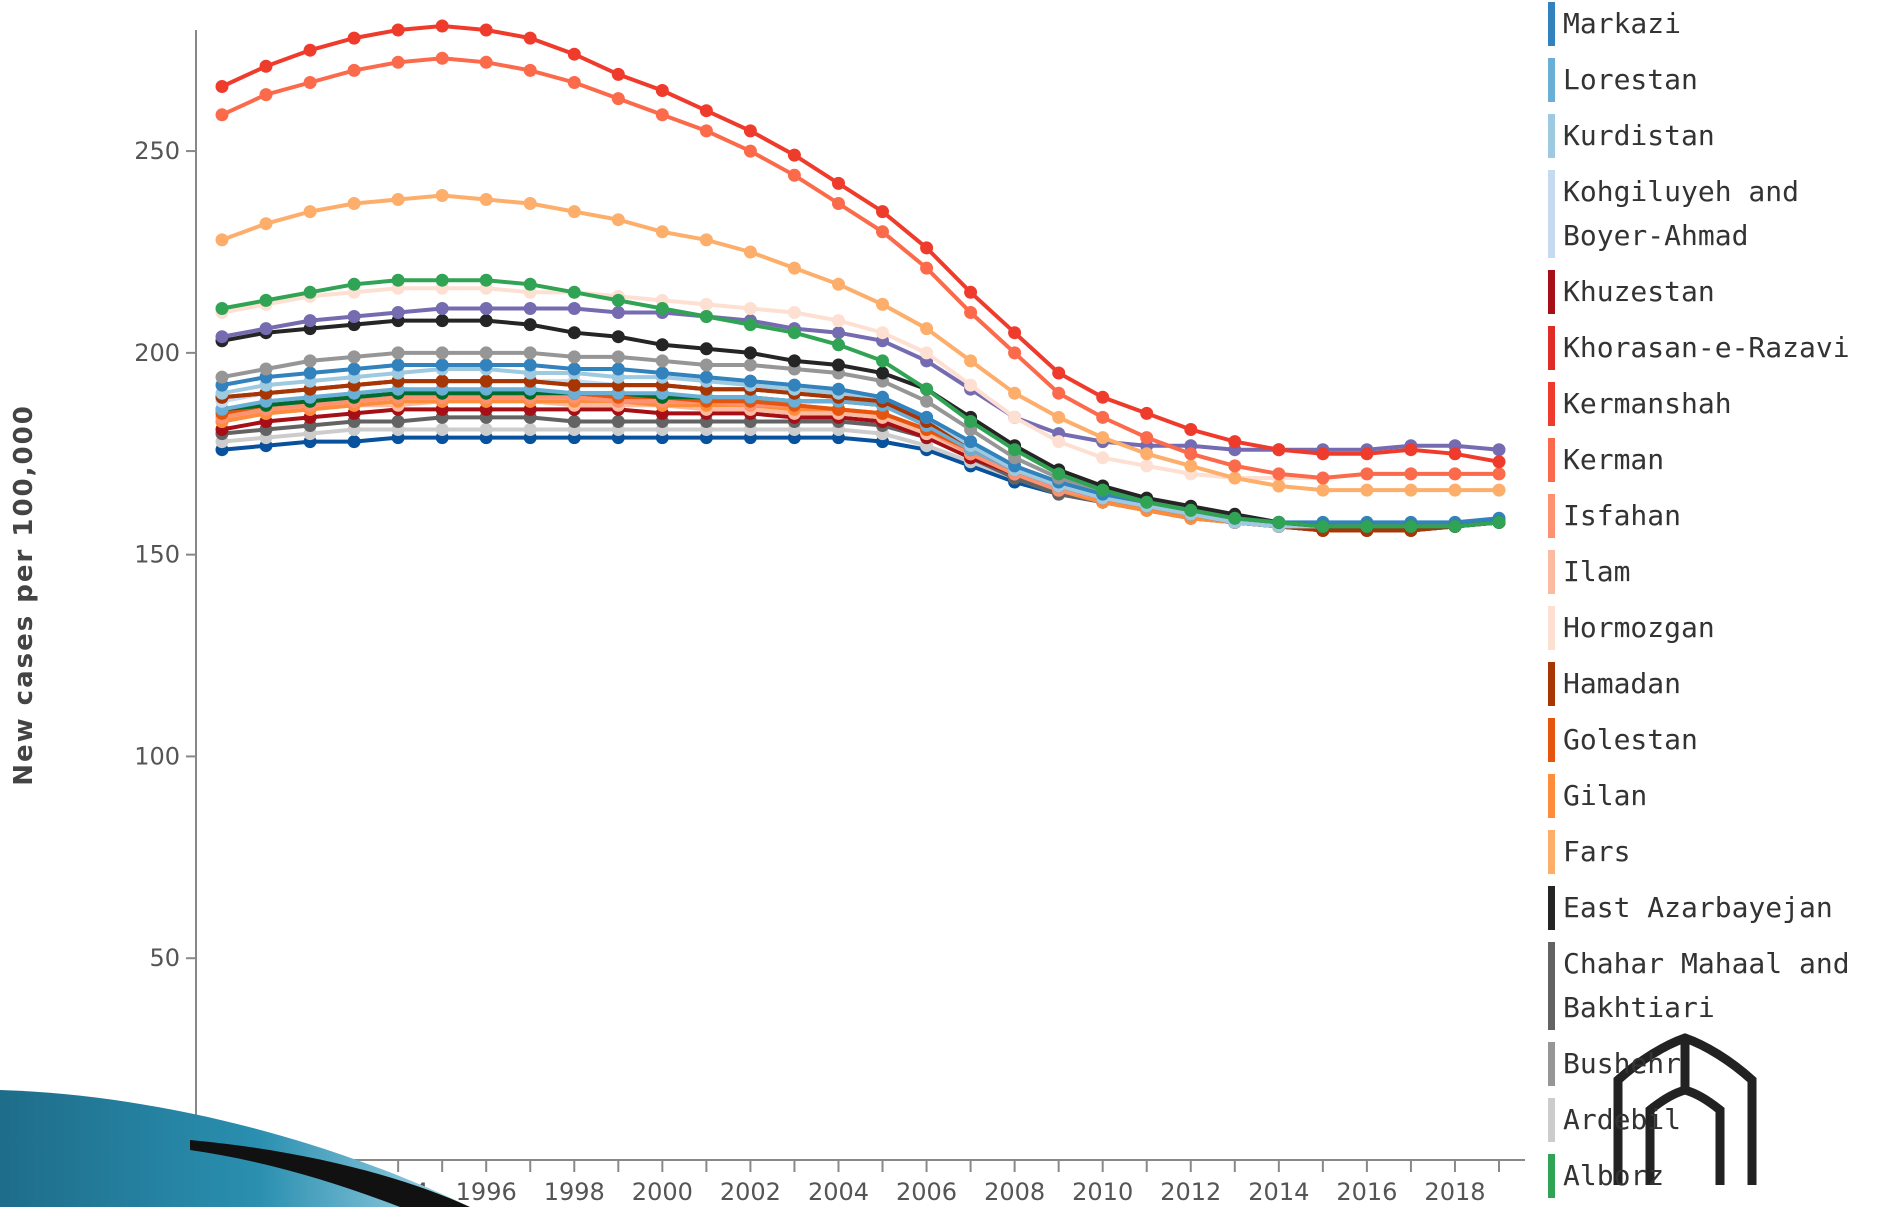 This screenshot has width=1899, height=1210. Describe the element at coordinates (157, 353) in the screenshot. I see `y-tick-label: 200` at that location.